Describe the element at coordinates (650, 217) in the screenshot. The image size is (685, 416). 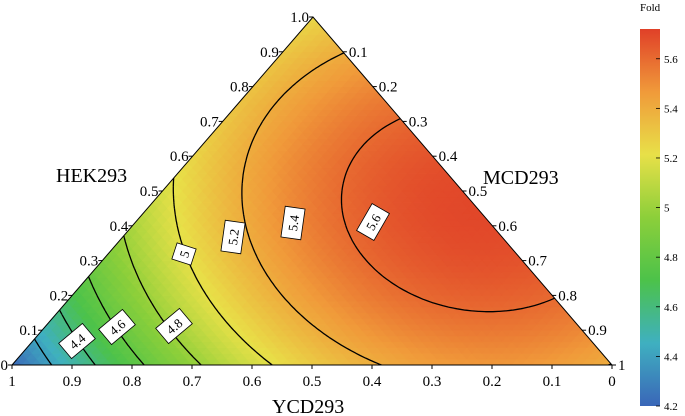
I see `colorbar` at that location.